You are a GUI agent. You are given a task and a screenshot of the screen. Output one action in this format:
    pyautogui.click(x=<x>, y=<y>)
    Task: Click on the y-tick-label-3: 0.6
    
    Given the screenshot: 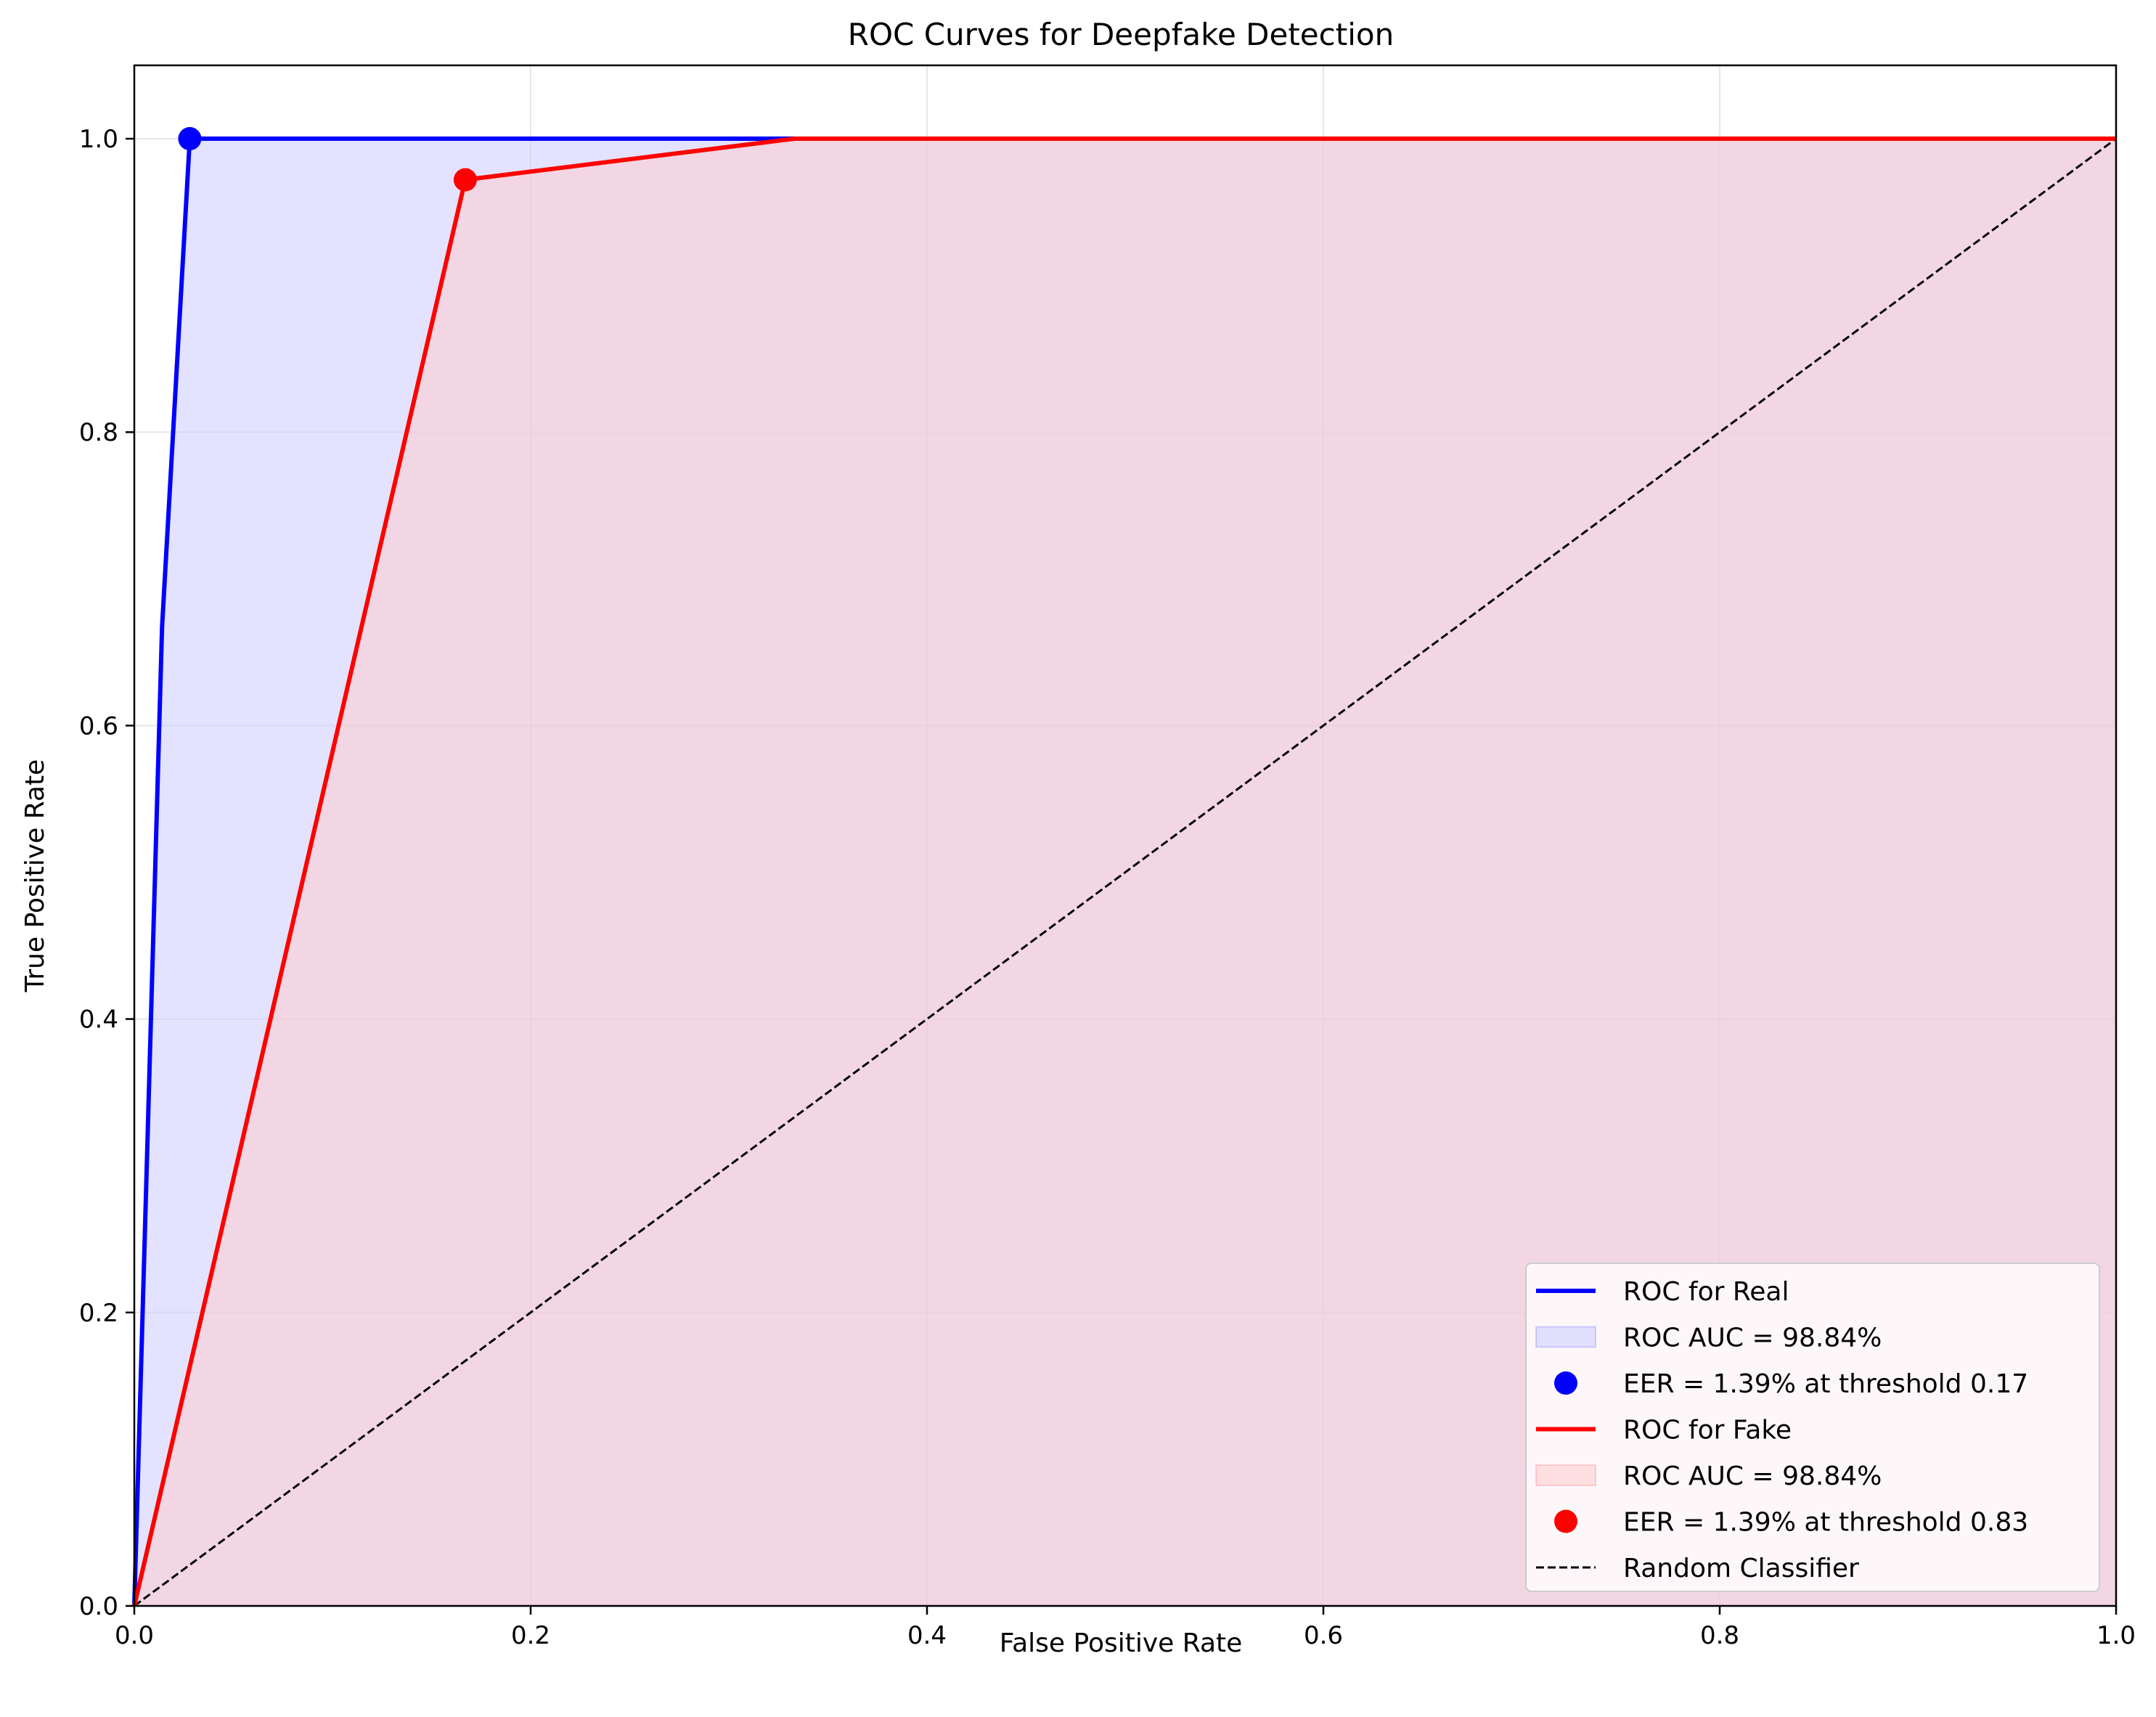 What is the action you would take?
    pyautogui.click(x=99, y=726)
    